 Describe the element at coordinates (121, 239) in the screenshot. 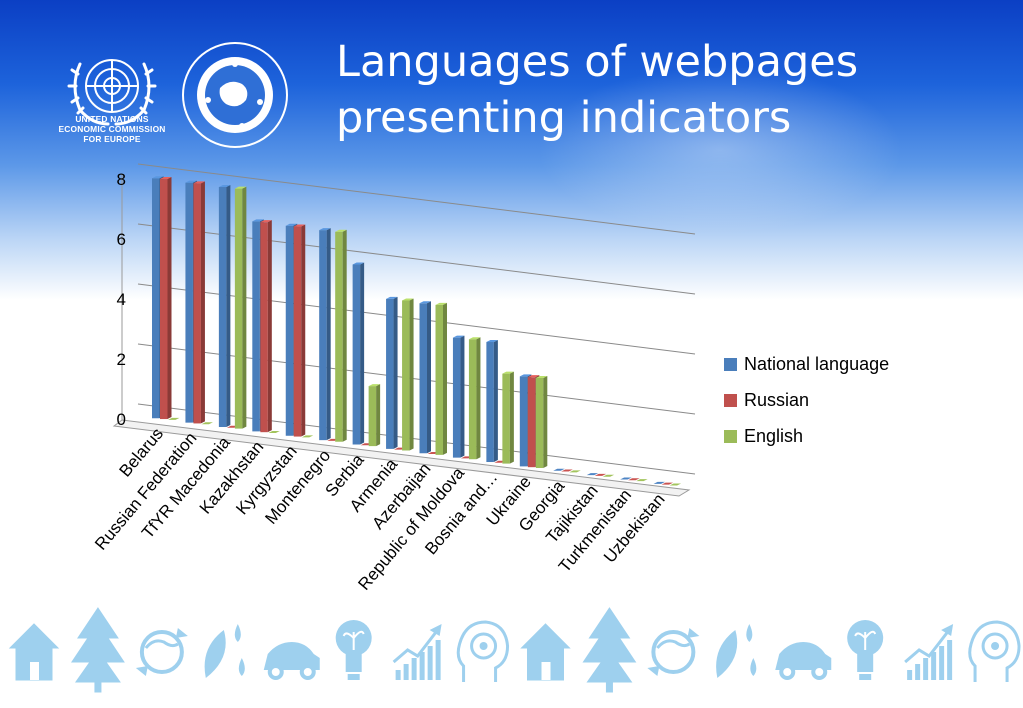

I see `y-tick-label: 6` at that location.